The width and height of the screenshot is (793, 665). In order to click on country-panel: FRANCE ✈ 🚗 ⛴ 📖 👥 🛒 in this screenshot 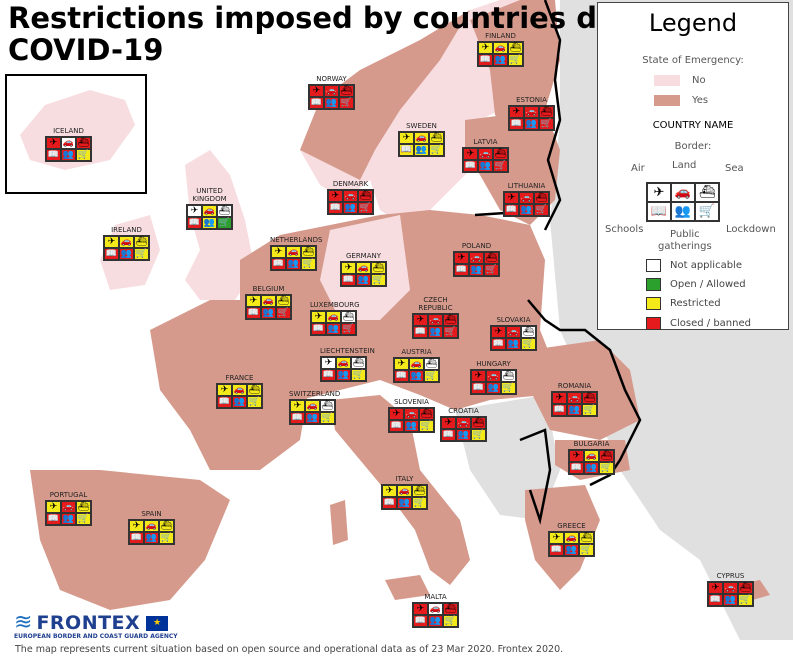, I will do `click(239, 391)`.